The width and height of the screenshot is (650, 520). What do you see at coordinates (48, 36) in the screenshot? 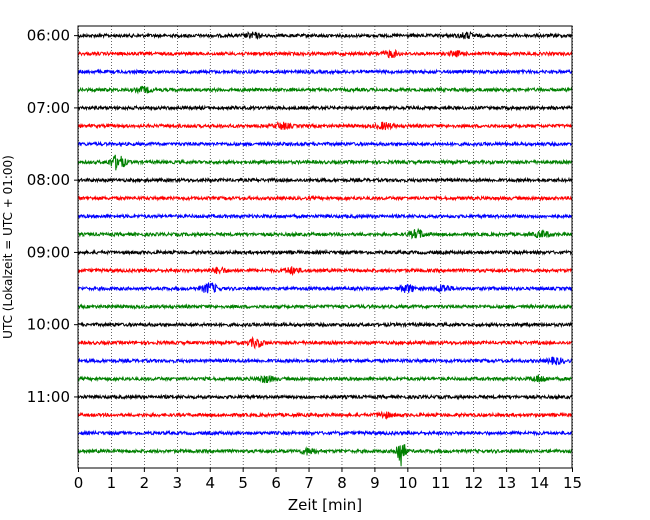
I see `y-tick-label-0600: 06:00` at bounding box center [48, 36].